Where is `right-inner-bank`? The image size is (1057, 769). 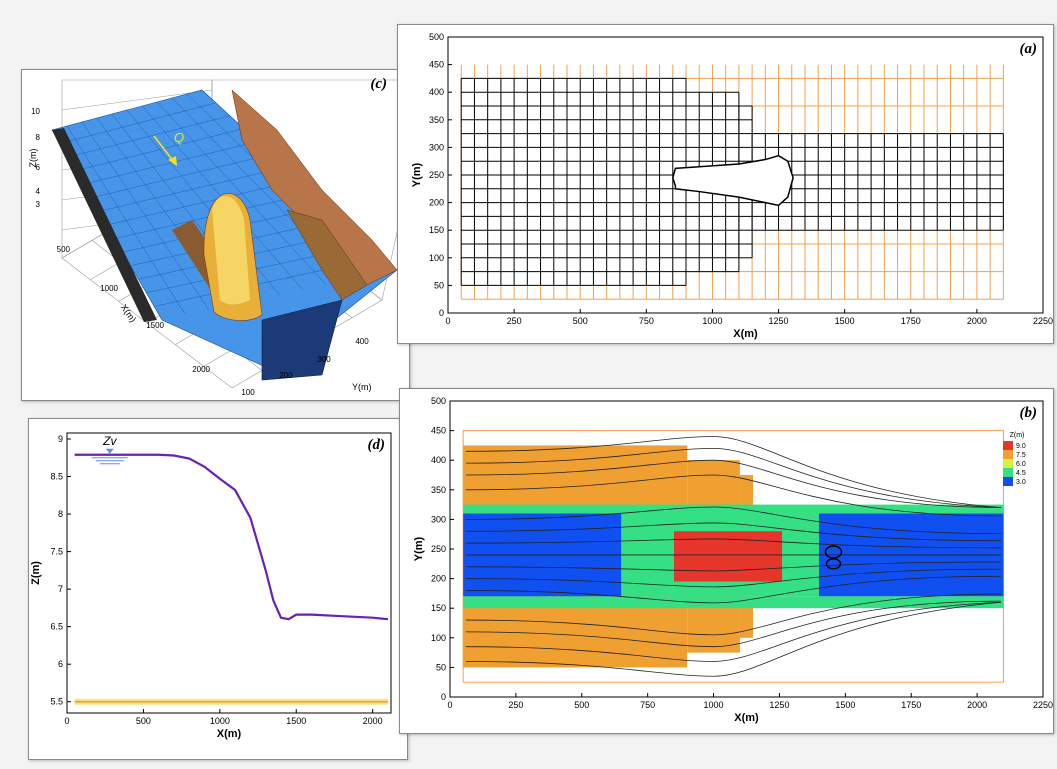
right-inner-bank is located at coordinates (327, 255).